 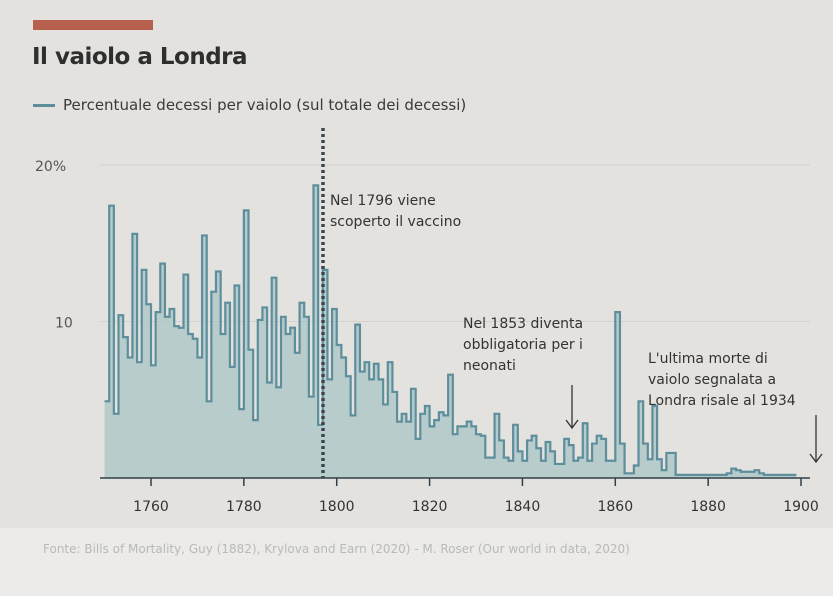 I want to click on y-tick-label: 20%, so click(x=50, y=167).